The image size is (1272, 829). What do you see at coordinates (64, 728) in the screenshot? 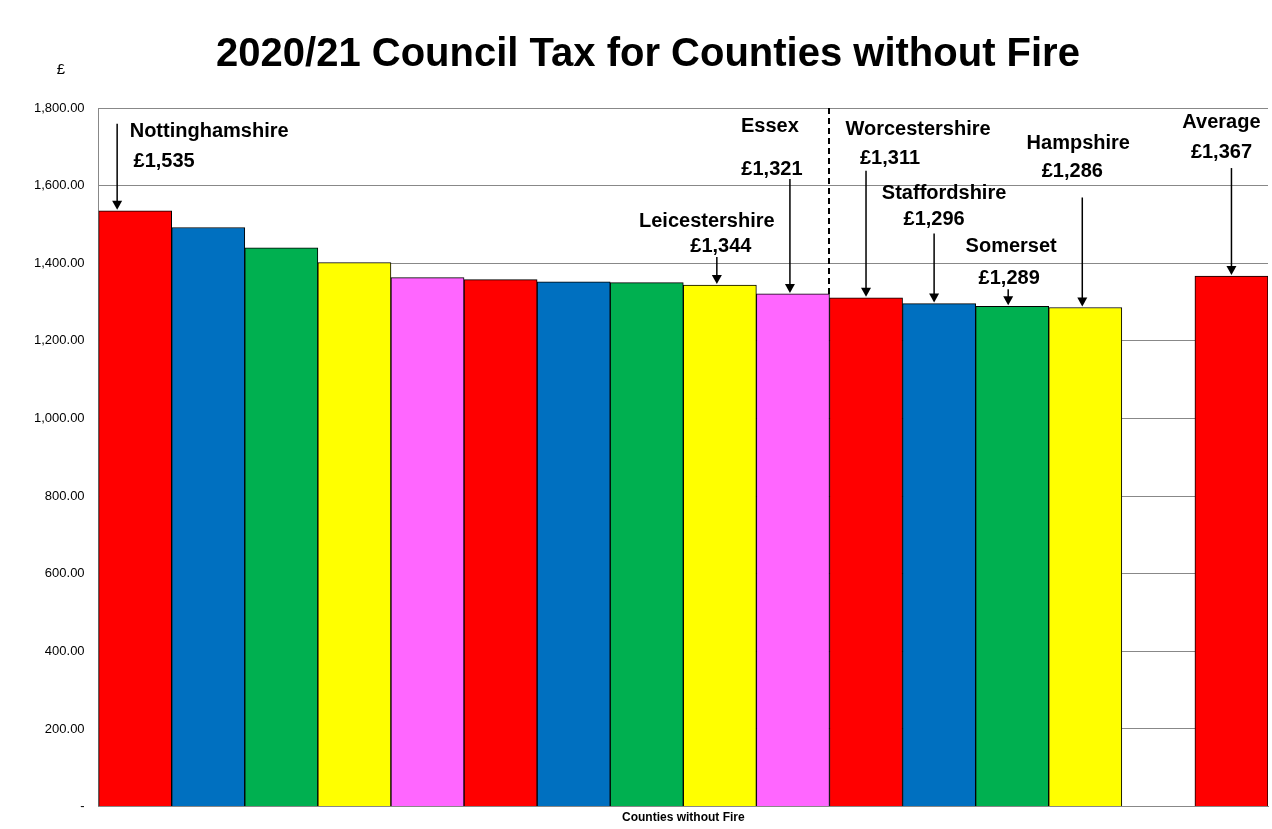
I see `y-tick-label: 200.00` at bounding box center [64, 728].